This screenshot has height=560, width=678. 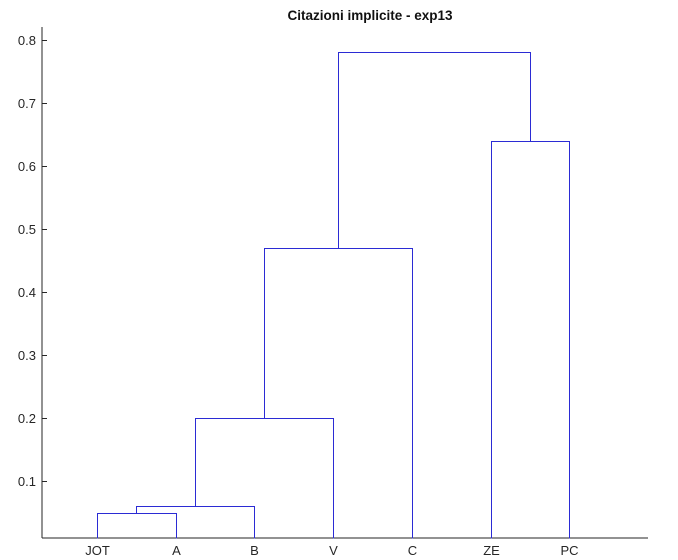 What do you see at coordinates (176, 550) in the screenshot?
I see `x-tick-label-a: A` at bounding box center [176, 550].